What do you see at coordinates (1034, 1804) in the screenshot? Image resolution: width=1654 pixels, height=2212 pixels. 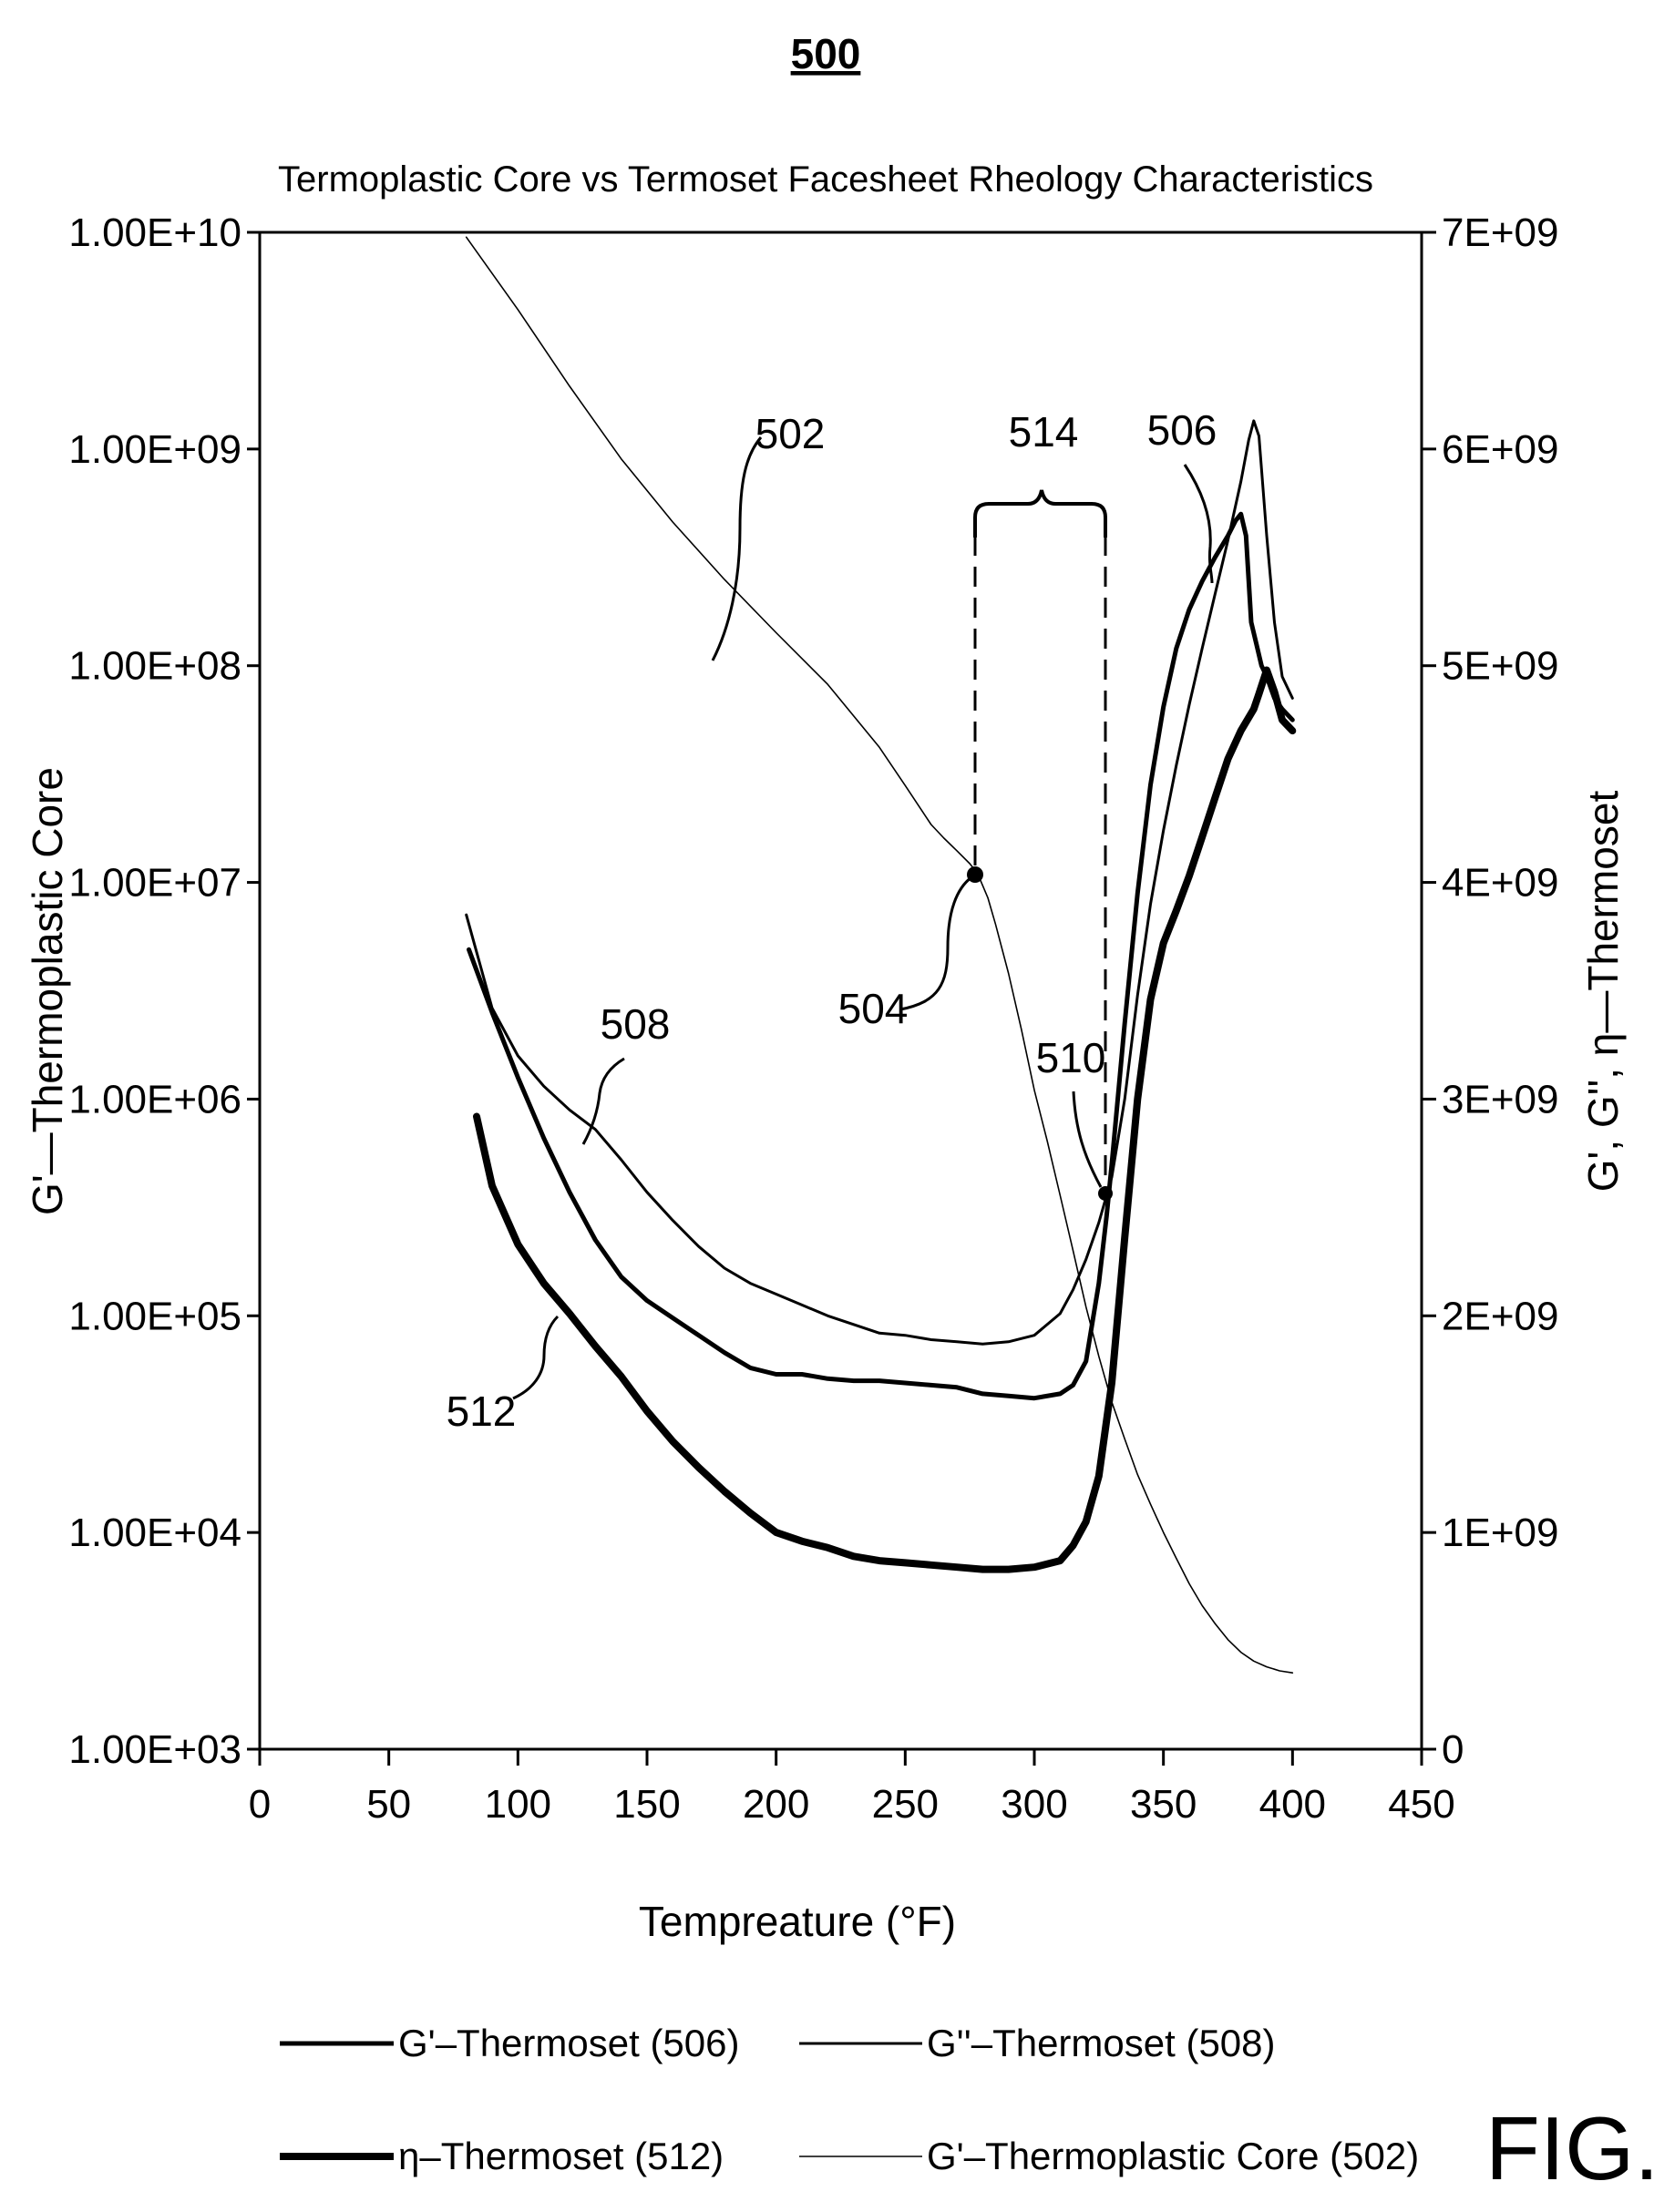 I see `x-tick-label: 300` at bounding box center [1034, 1804].